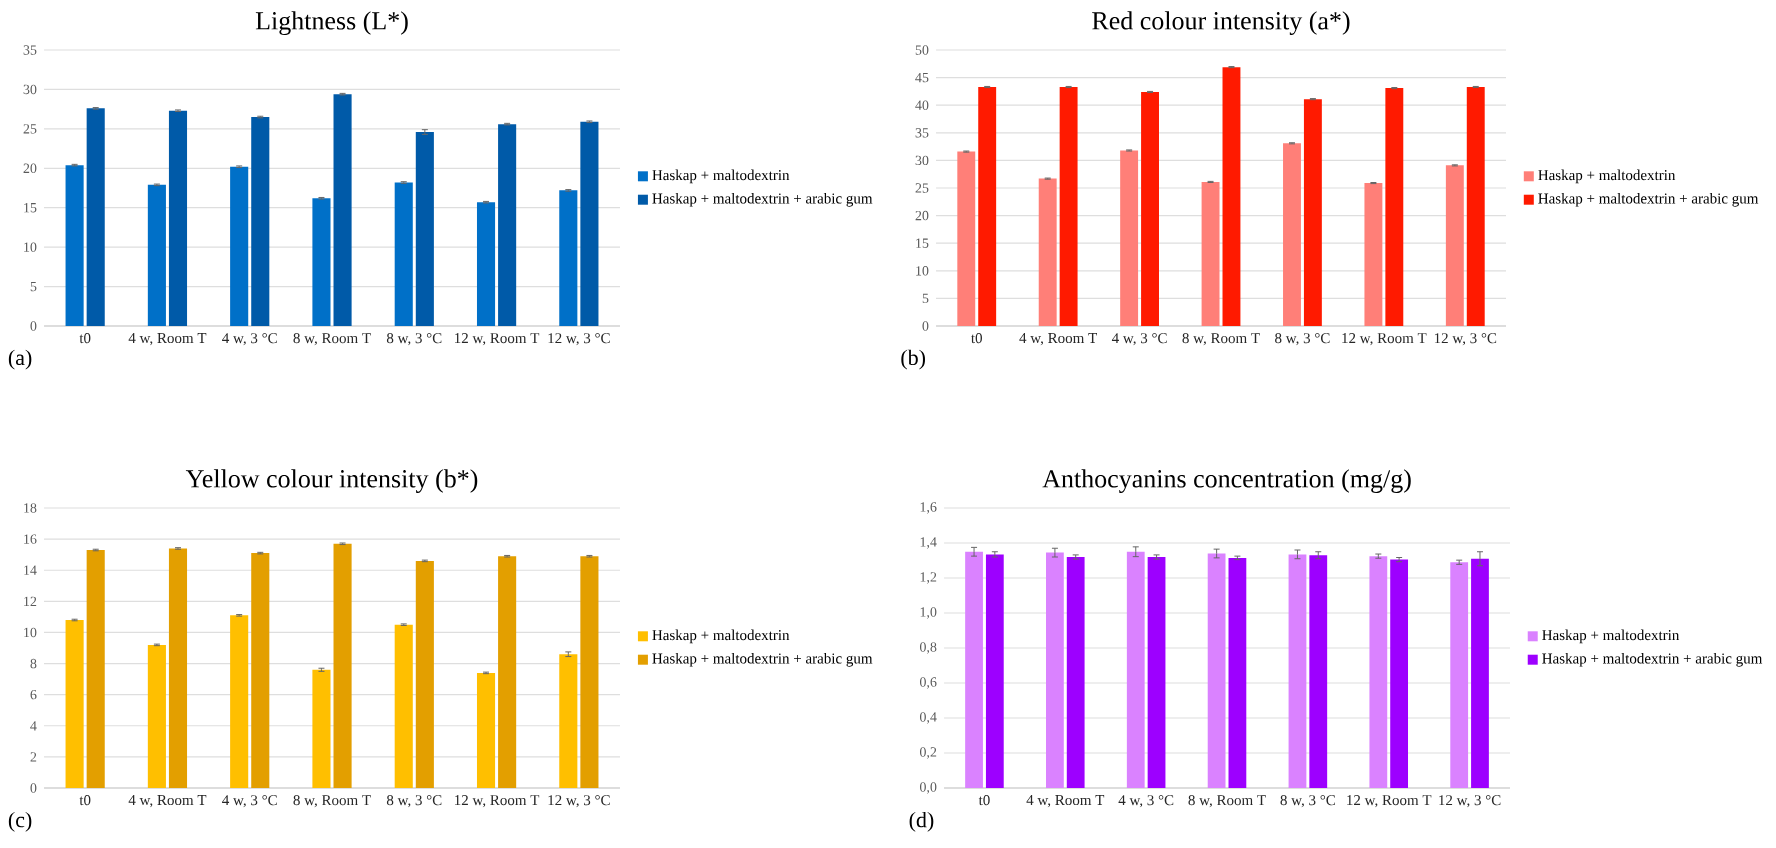 The width and height of the screenshot is (1776, 848). What do you see at coordinates (331, 23) in the screenshot?
I see `chart-title: Lightness (L*)` at bounding box center [331, 23].